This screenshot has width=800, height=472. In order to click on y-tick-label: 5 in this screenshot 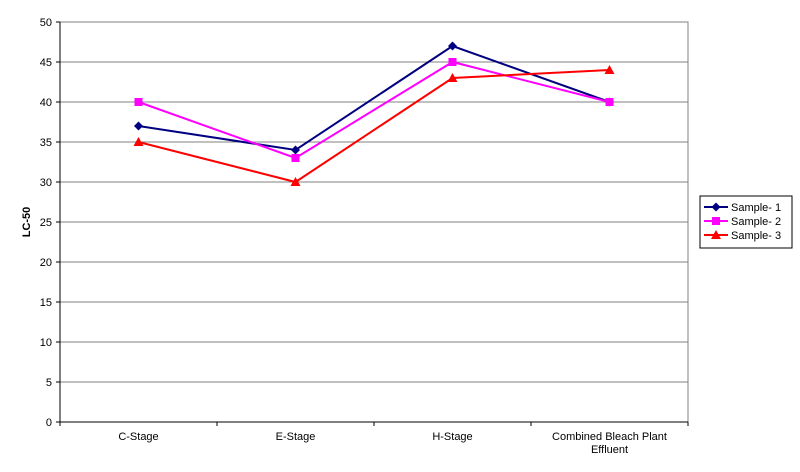, I will do `click(49, 383)`.